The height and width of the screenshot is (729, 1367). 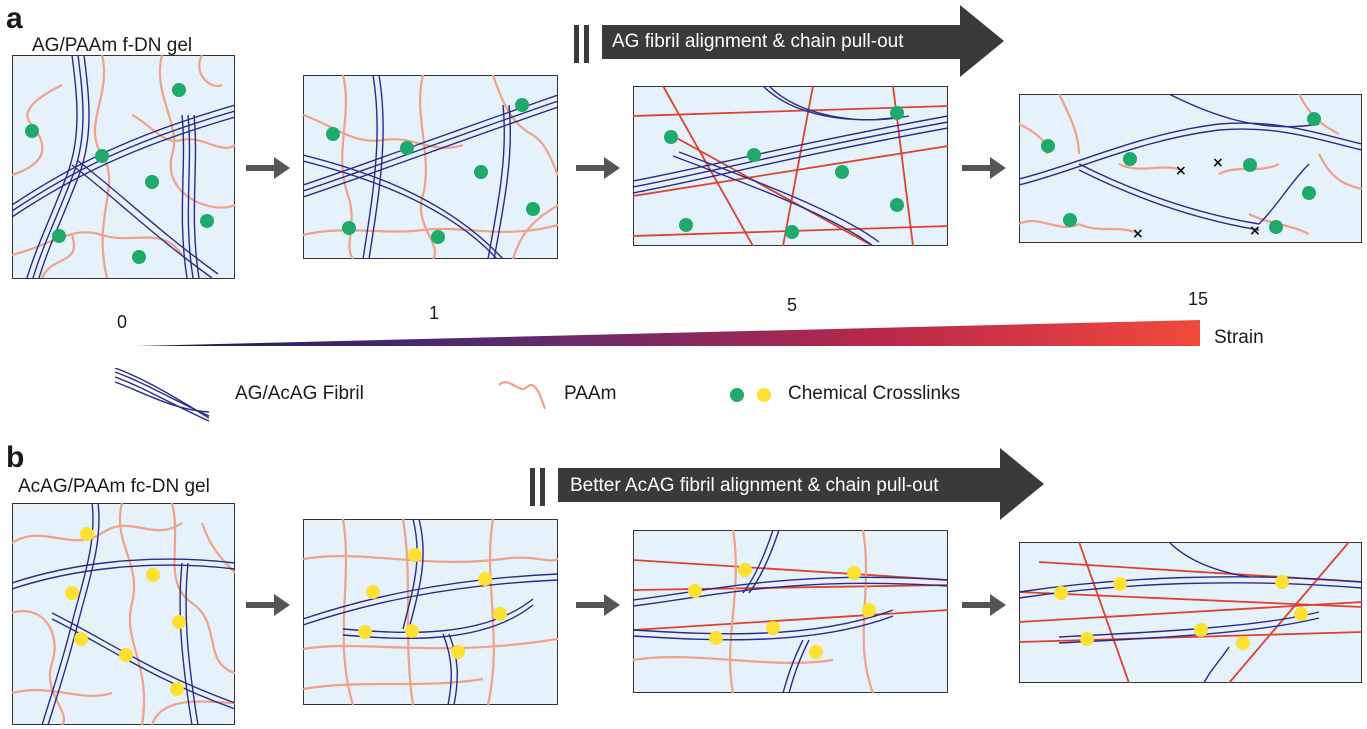 What do you see at coordinates (114, 486) in the screenshot?
I see `panel-b-gel-label: AcAG/PAAm fc-DN gel` at bounding box center [114, 486].